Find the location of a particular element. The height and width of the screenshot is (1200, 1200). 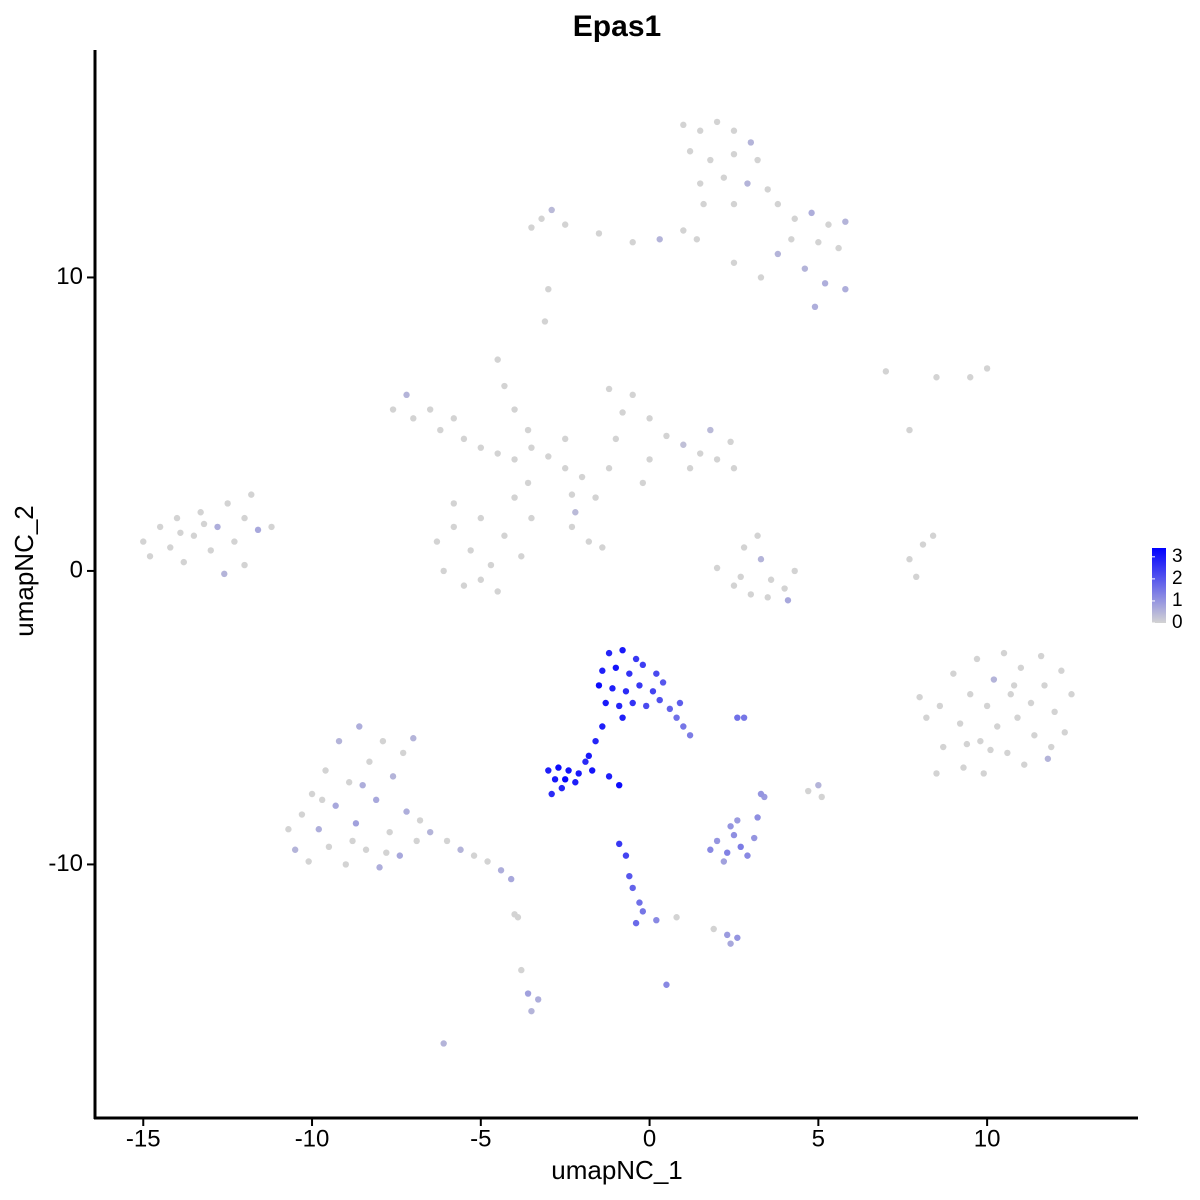

x-tick-label: -15 is located at coordinates (143, 1138).